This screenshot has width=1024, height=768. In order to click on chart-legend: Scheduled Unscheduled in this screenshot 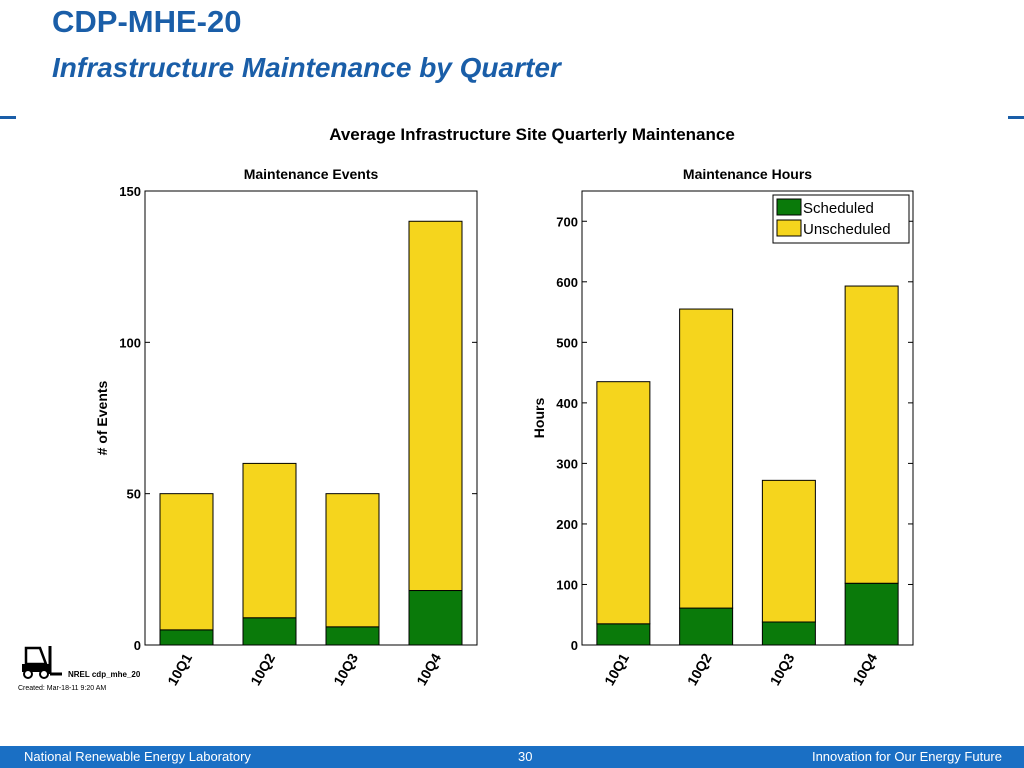, I will do `click(841, 219)`.